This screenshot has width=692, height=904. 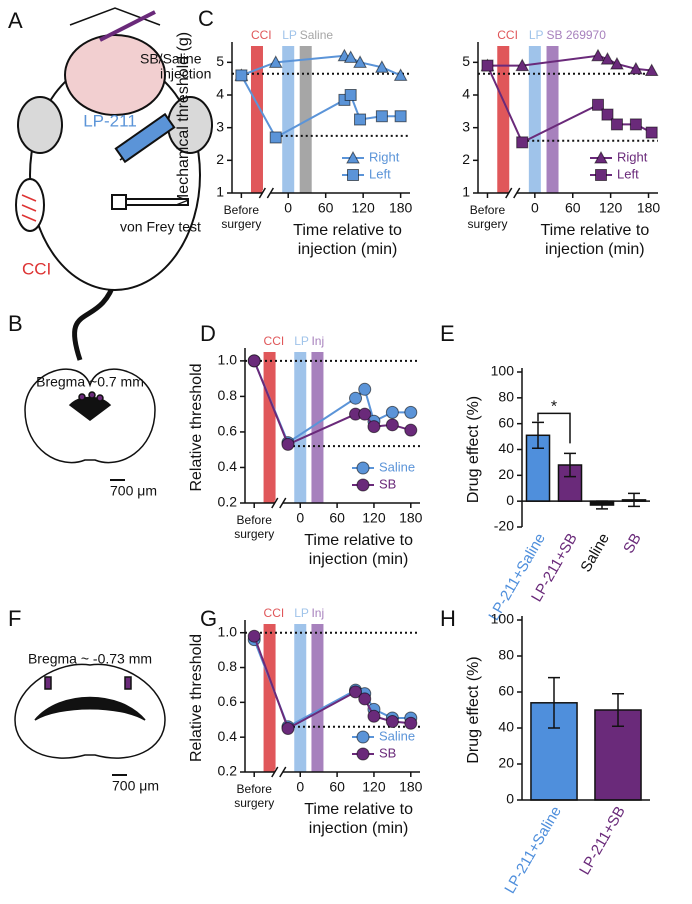 What do you see at coordinates (602, 840) in the screenshot?
I see `x-tick-label: LP-211+SB` at bounding box center [602, 840].